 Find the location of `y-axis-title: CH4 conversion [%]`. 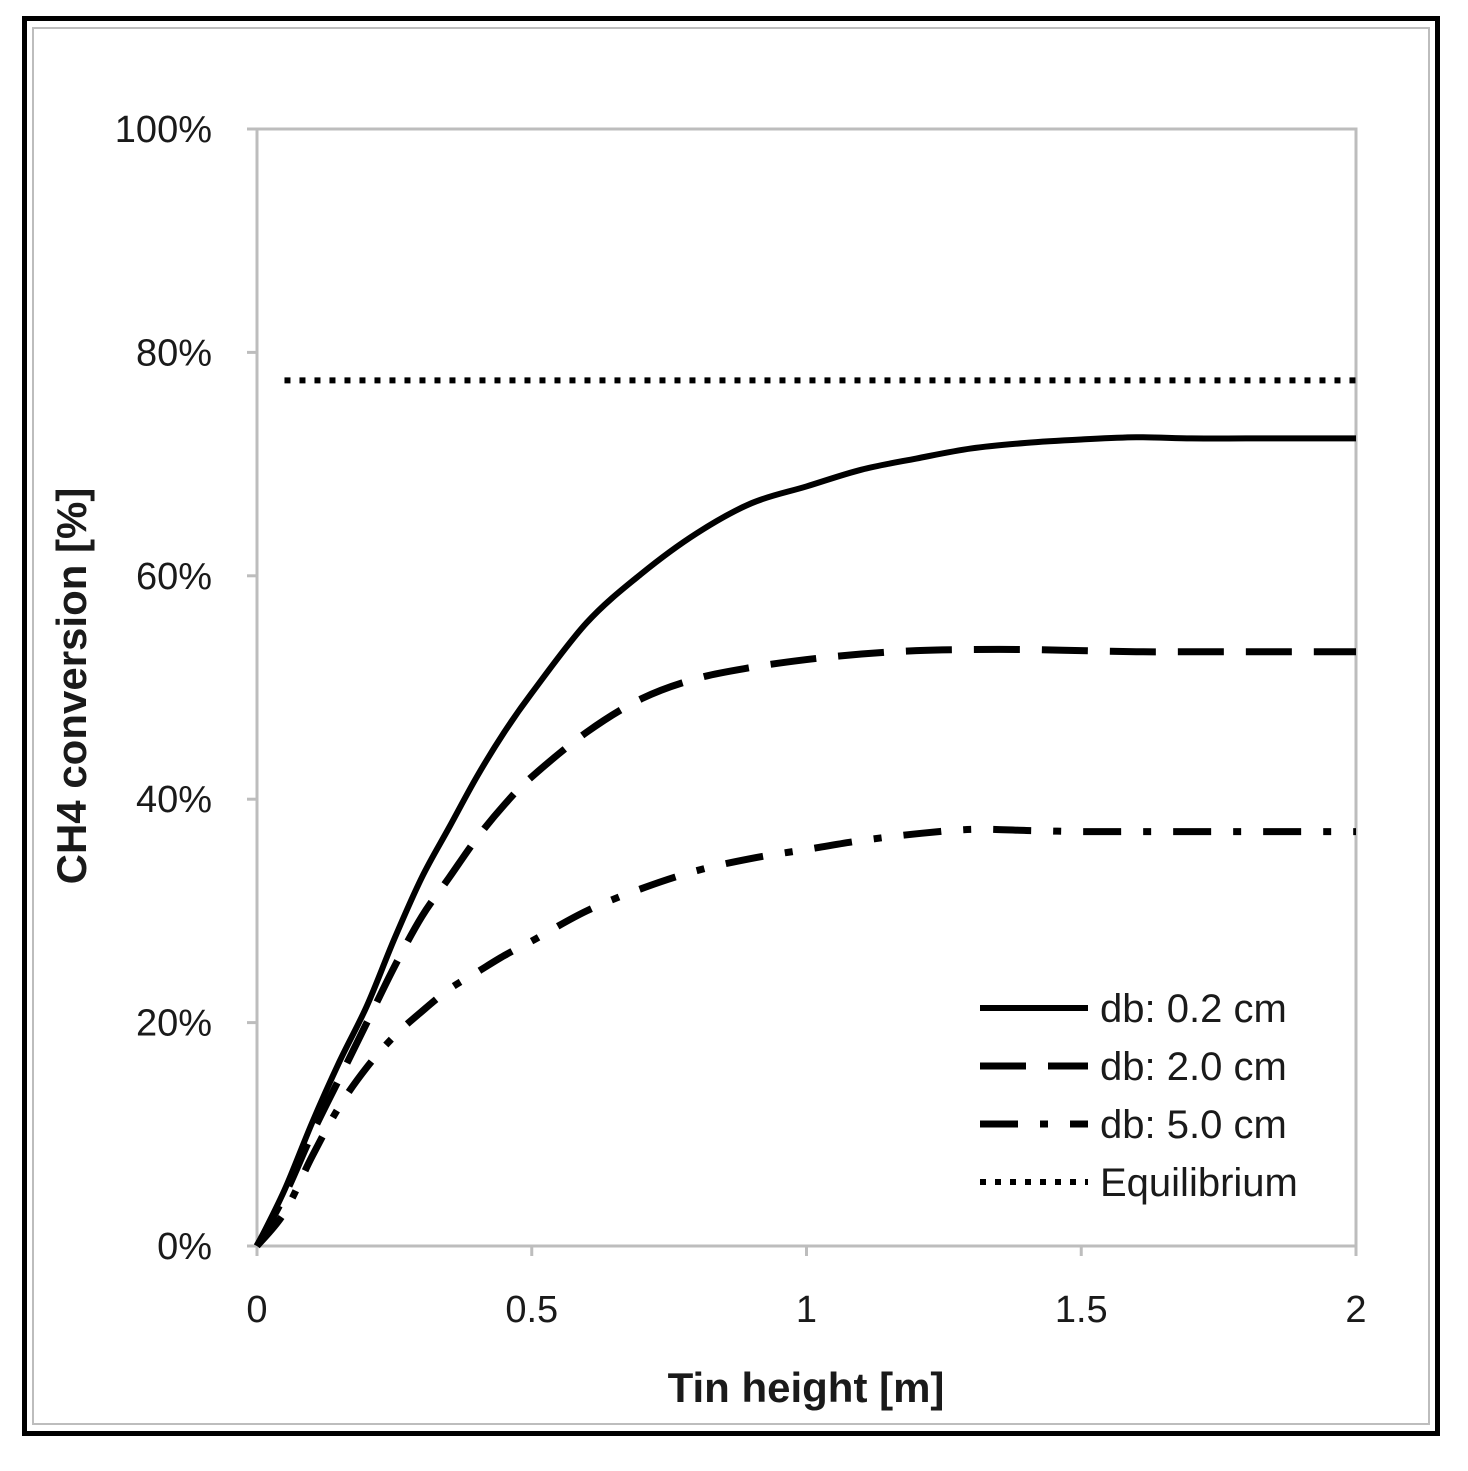

y-axis-title: CH4 conversion [%] is located at coordinates (71, 686).